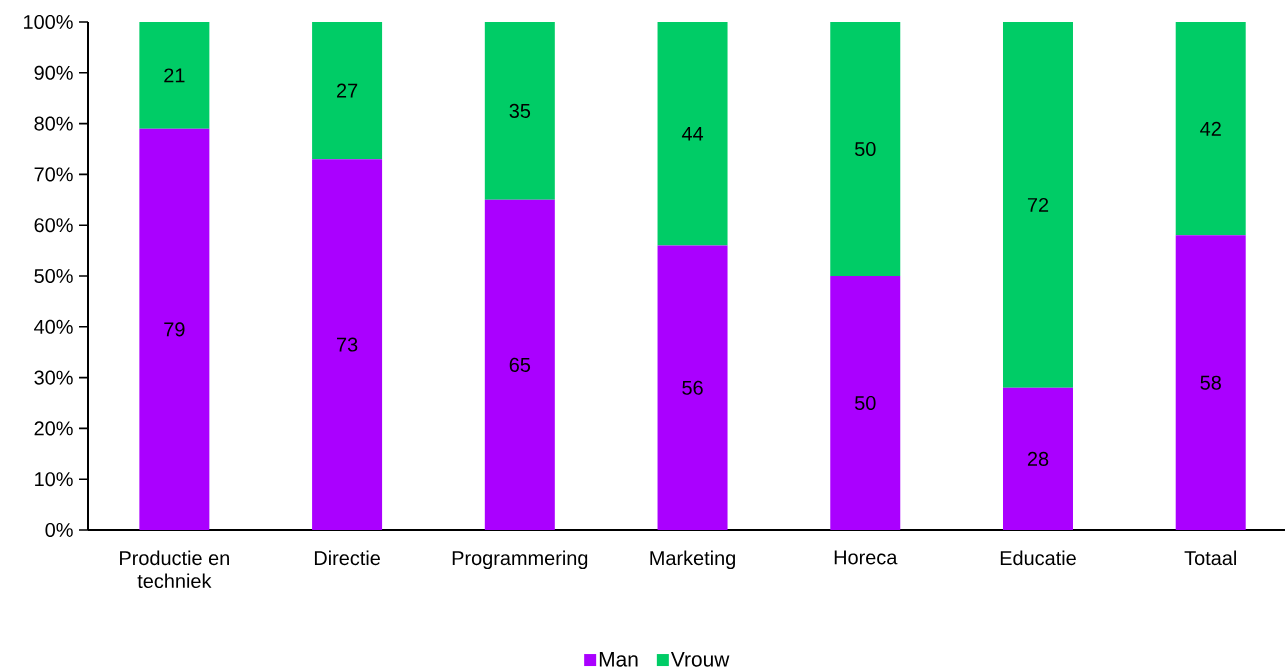  I want to click on x-tick-label: Productie en techniek, so click(174, 569).